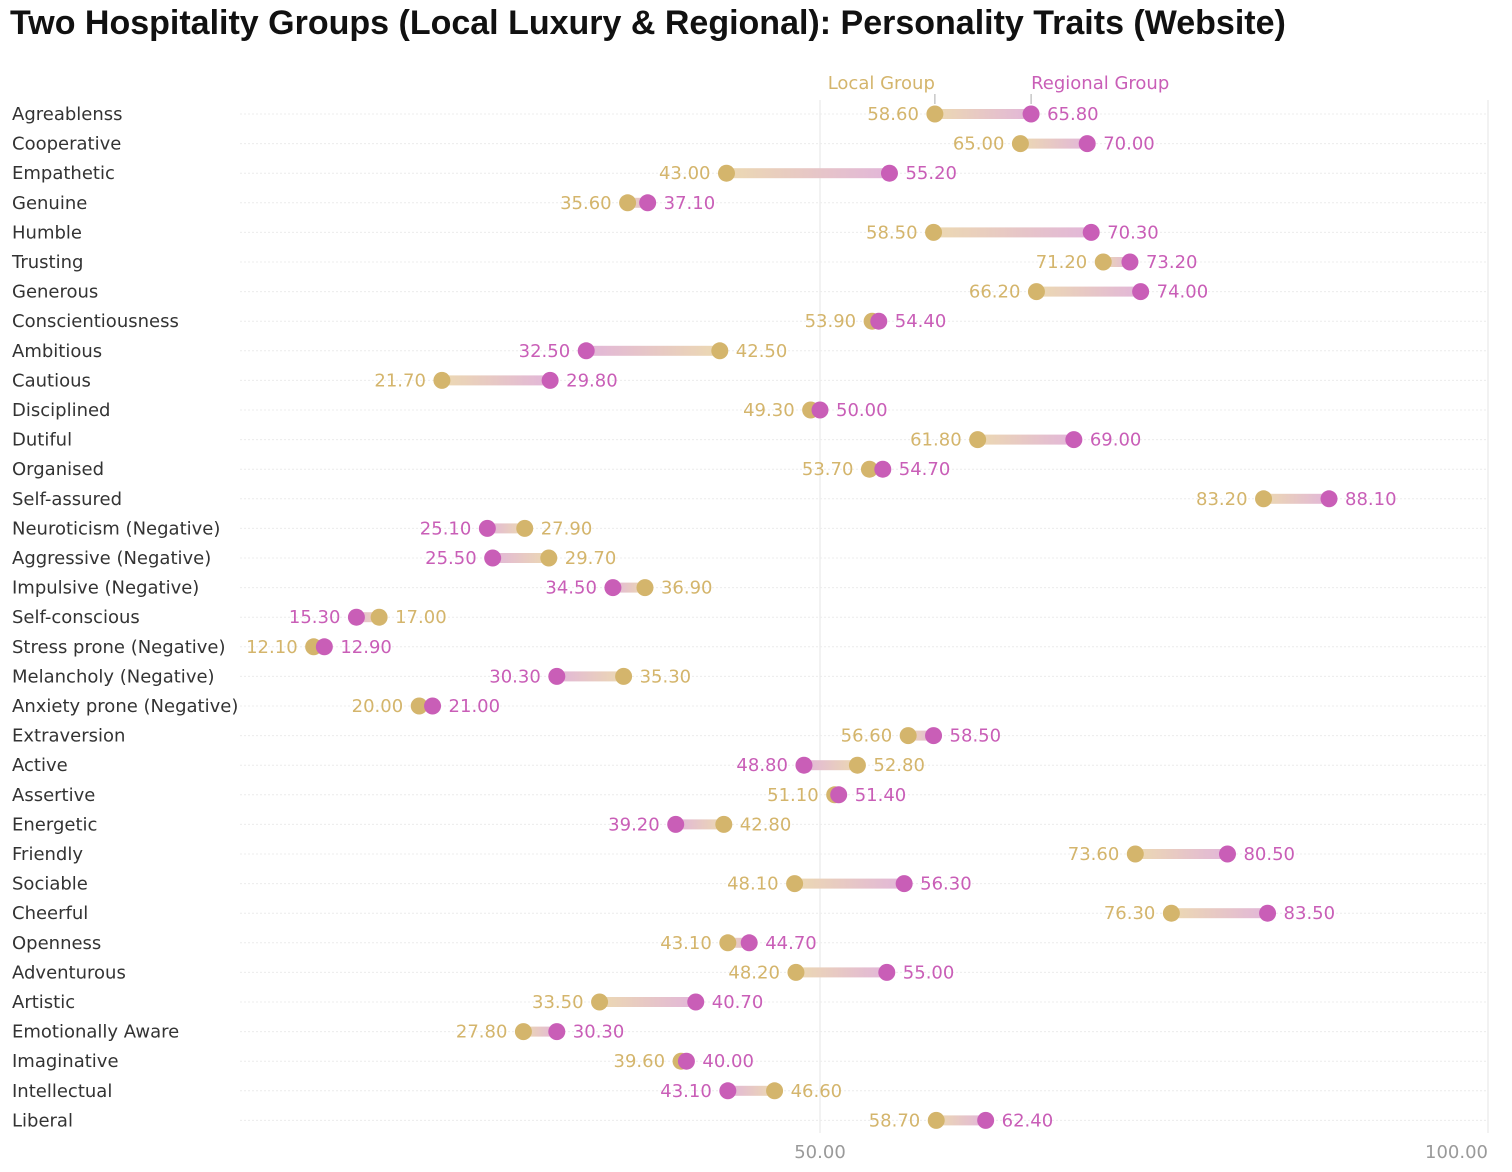 Image resolution: width=1512 pixels, height=1172 pixels. I want to click on local-value-label: 71.20, so click(1062, 262).